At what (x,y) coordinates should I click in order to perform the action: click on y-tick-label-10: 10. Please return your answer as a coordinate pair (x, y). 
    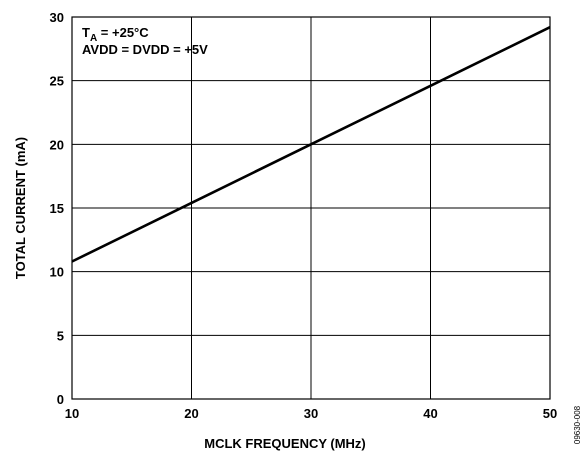
    Looking at the image, I should click on (57, 272).